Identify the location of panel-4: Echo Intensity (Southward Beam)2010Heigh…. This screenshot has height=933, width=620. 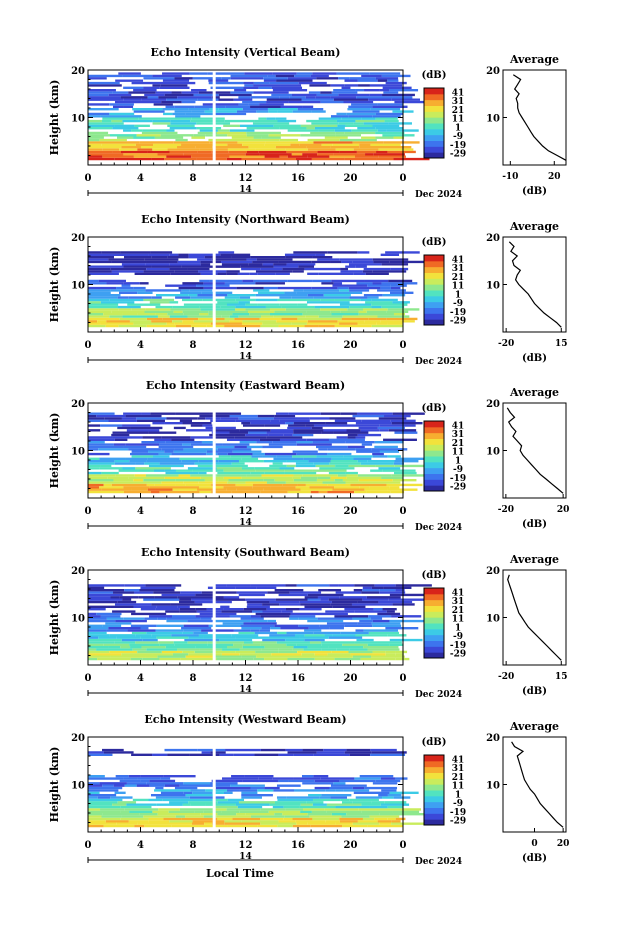
(308, 623).